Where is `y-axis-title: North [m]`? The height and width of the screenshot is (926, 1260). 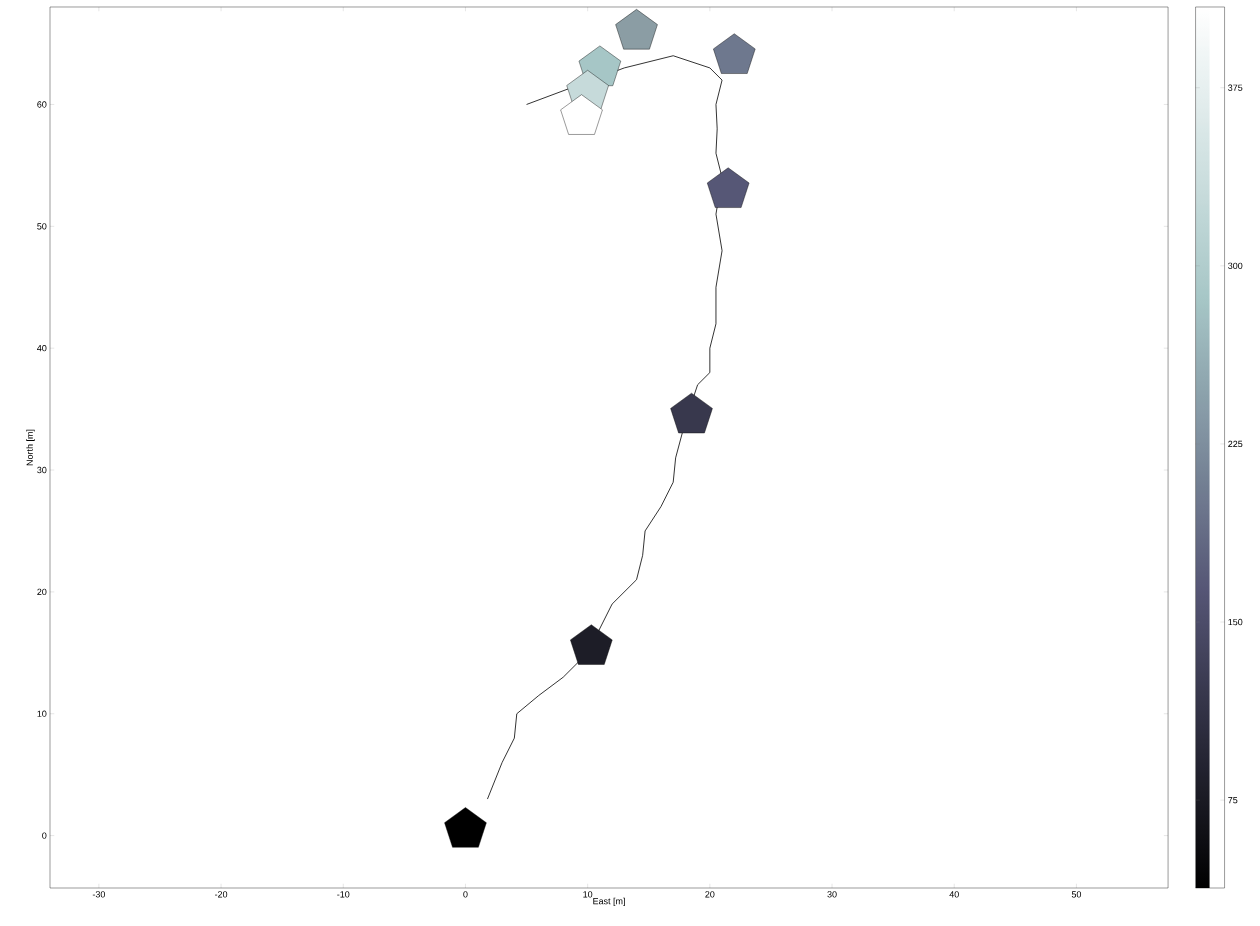
y-axis-title: North [m] is located at coordinates (30, 447).